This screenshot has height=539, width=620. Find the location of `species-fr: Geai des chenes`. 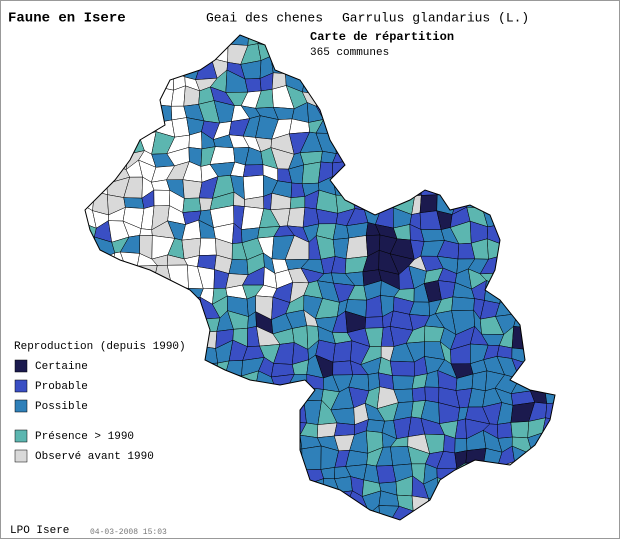

species-fr: Geai des chenes is located at coordinates (264, 17).